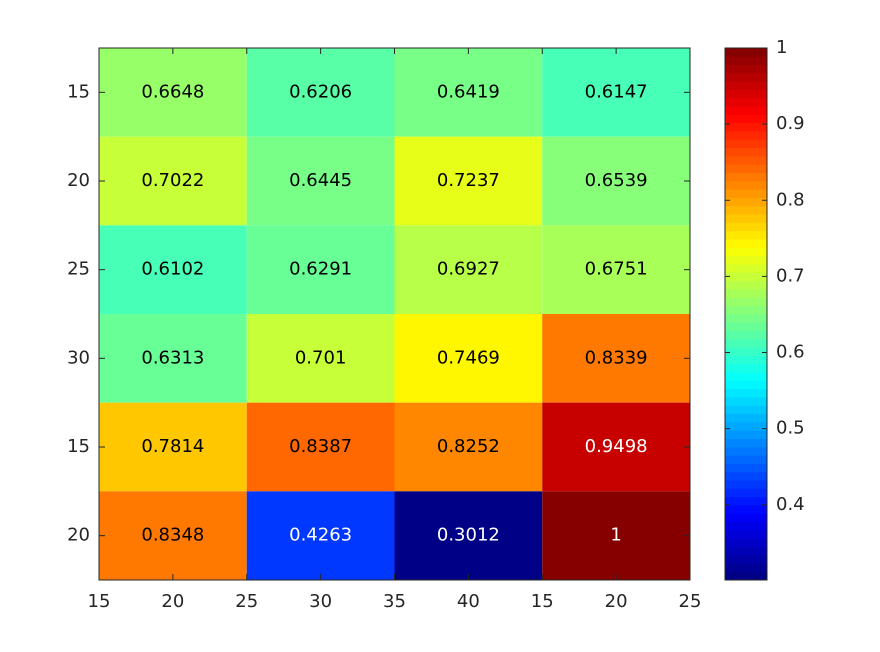  I want to click on cell-label: 0.6927, so click(468, 269).